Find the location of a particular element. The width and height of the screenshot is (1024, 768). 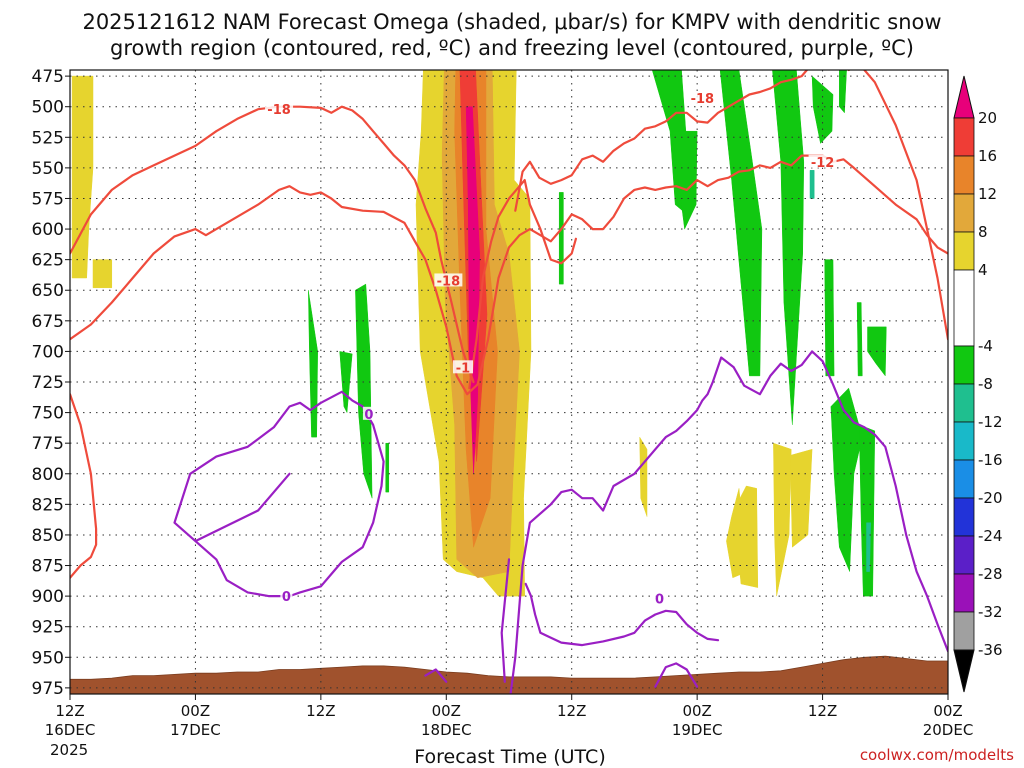

colorbar-tick-9: -20 is located at coordinates (990, 498).